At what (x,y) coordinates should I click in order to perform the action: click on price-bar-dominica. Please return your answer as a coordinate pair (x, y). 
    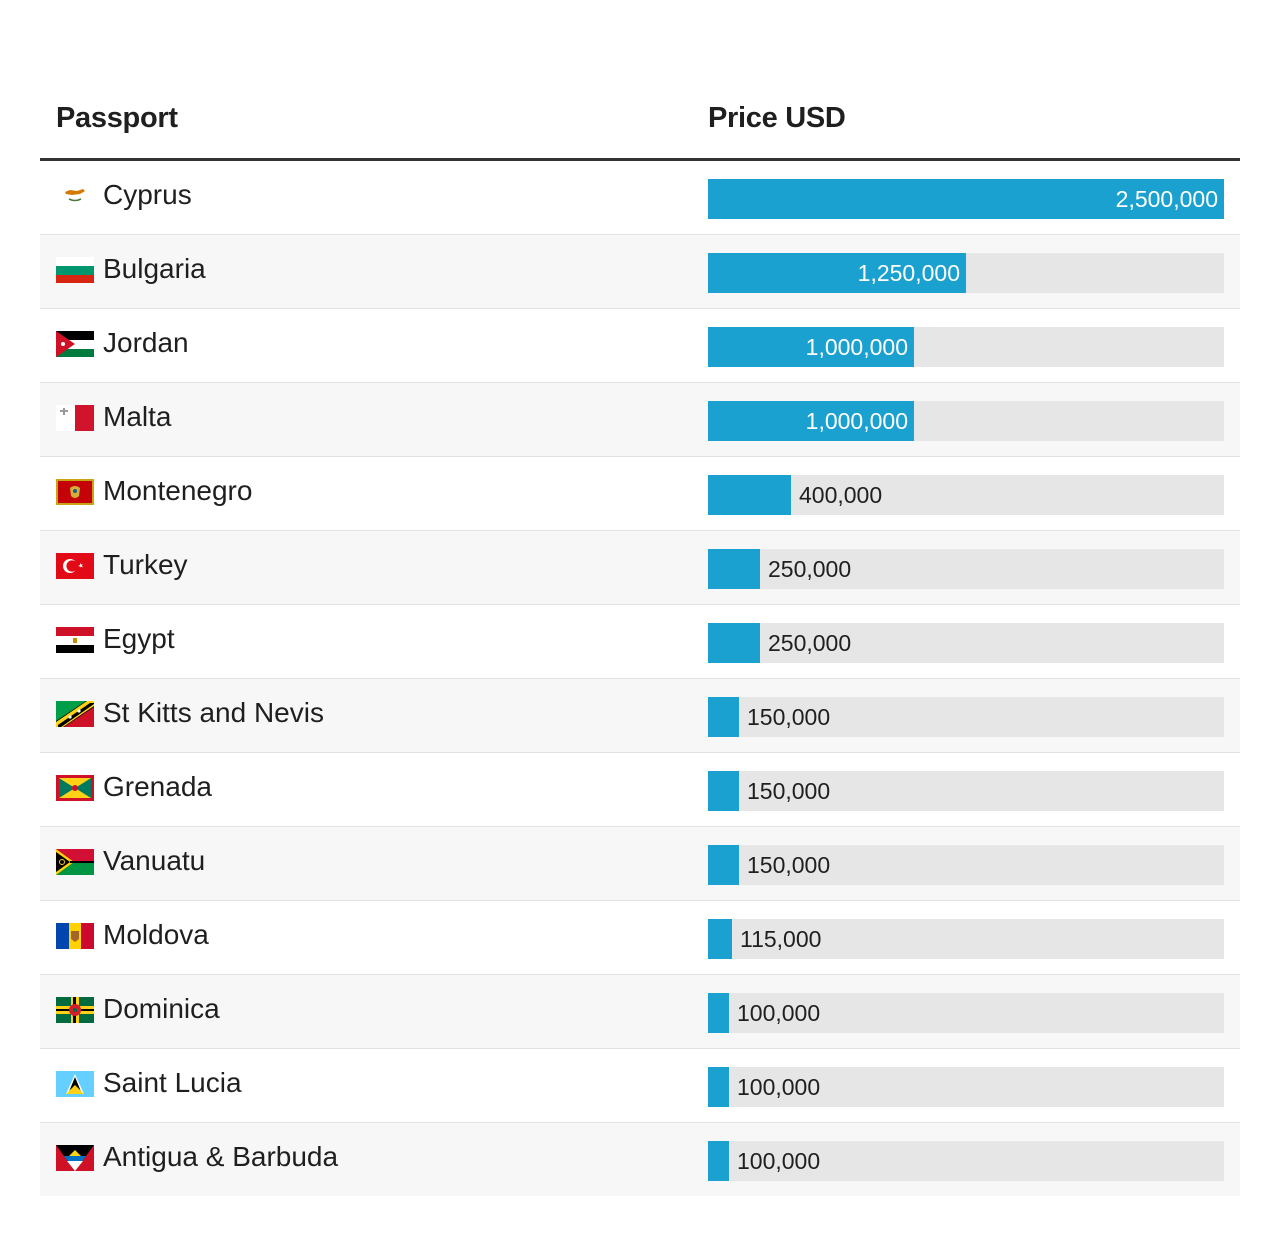
    Looking at the image, I should click on (718, 1013).